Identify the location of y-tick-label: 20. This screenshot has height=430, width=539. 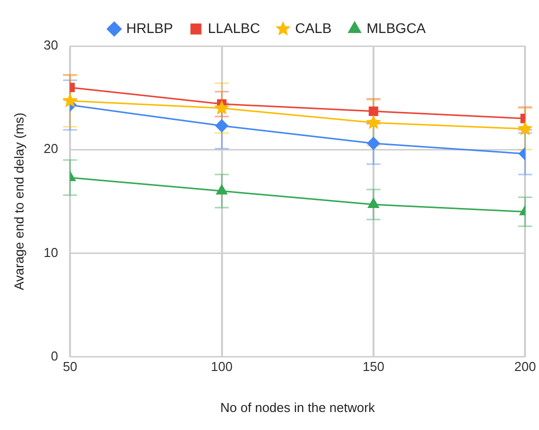
(51, 148).